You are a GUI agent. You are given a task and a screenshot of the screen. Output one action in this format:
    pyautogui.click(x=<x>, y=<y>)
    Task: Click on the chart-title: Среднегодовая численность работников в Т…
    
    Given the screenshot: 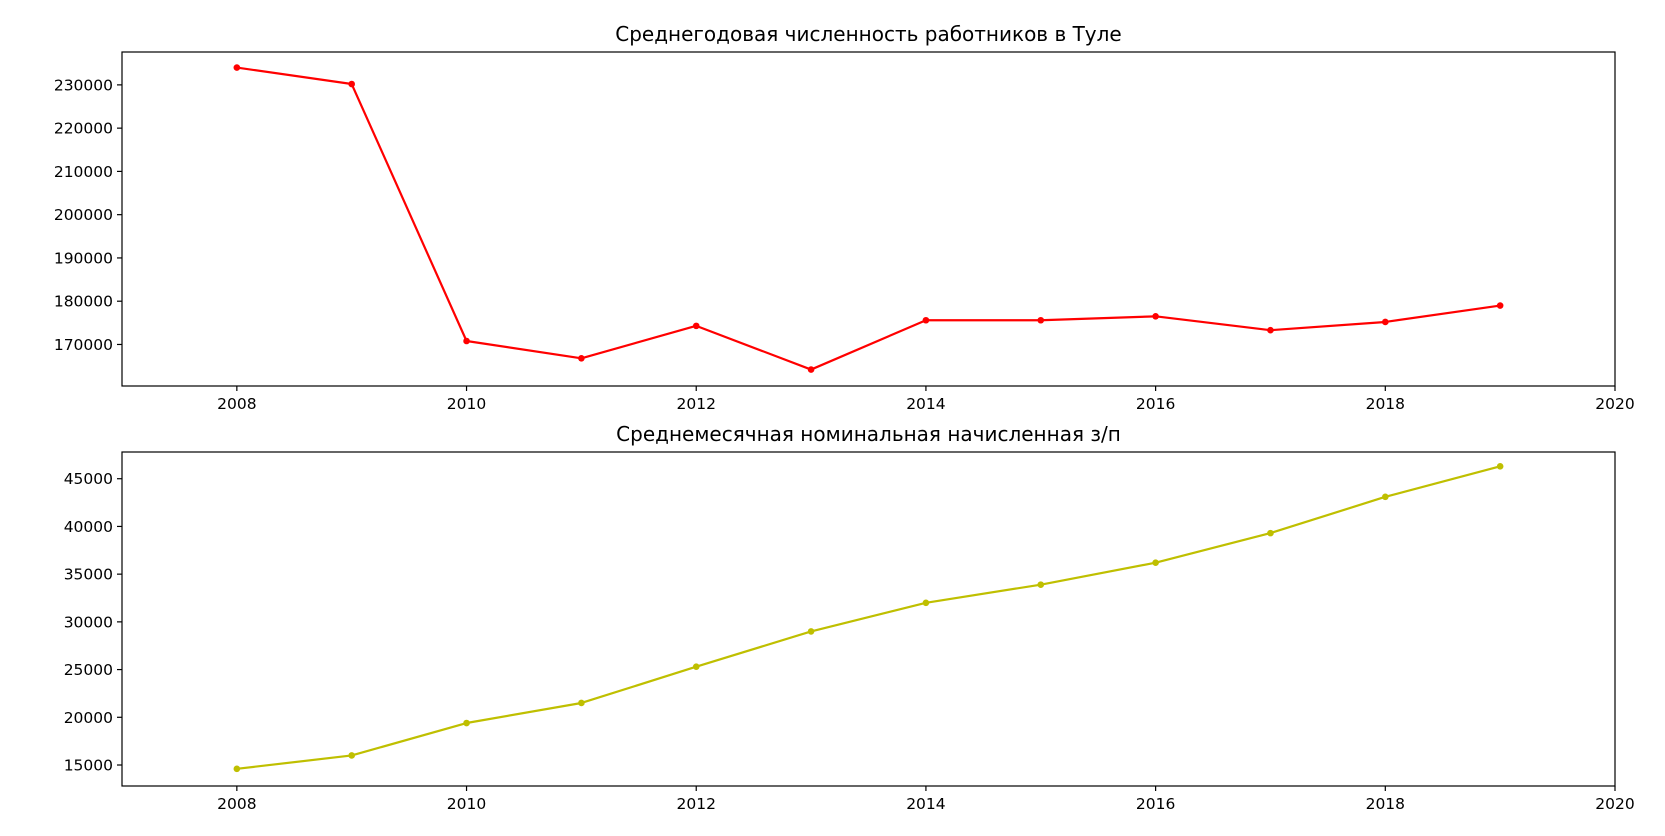 What is the action you would take?
    pyautogui.click(x=868, y=34)
    